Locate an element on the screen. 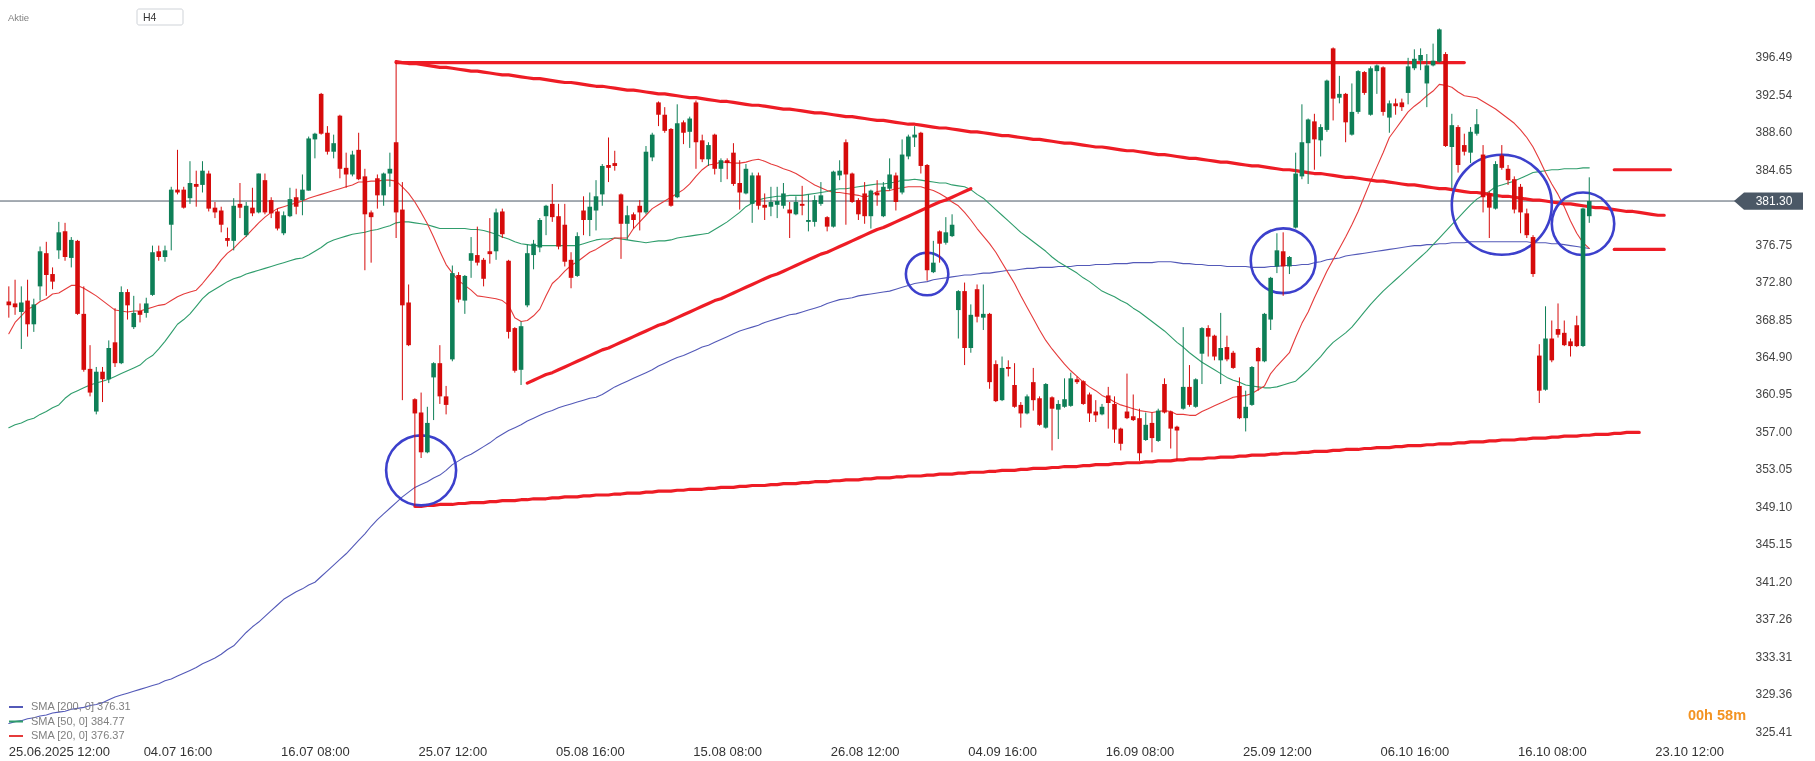 The height and width of the screenshot is (761, 1815). y-tick-label: 345.15 is located at coordinates (1774, 544).